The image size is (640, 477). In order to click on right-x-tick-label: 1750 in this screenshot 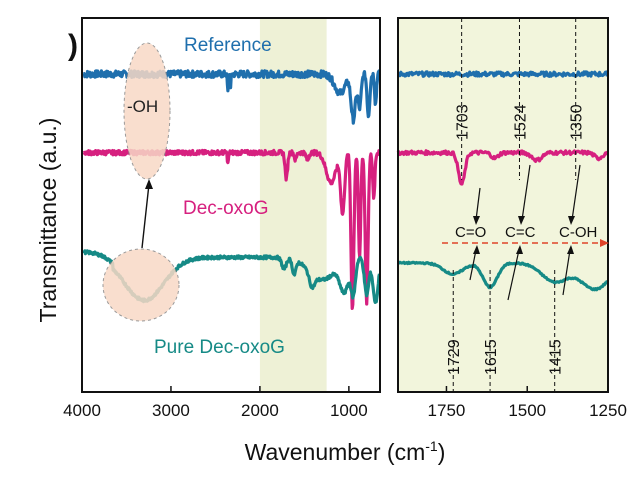, I will do `click(447, 410)`.